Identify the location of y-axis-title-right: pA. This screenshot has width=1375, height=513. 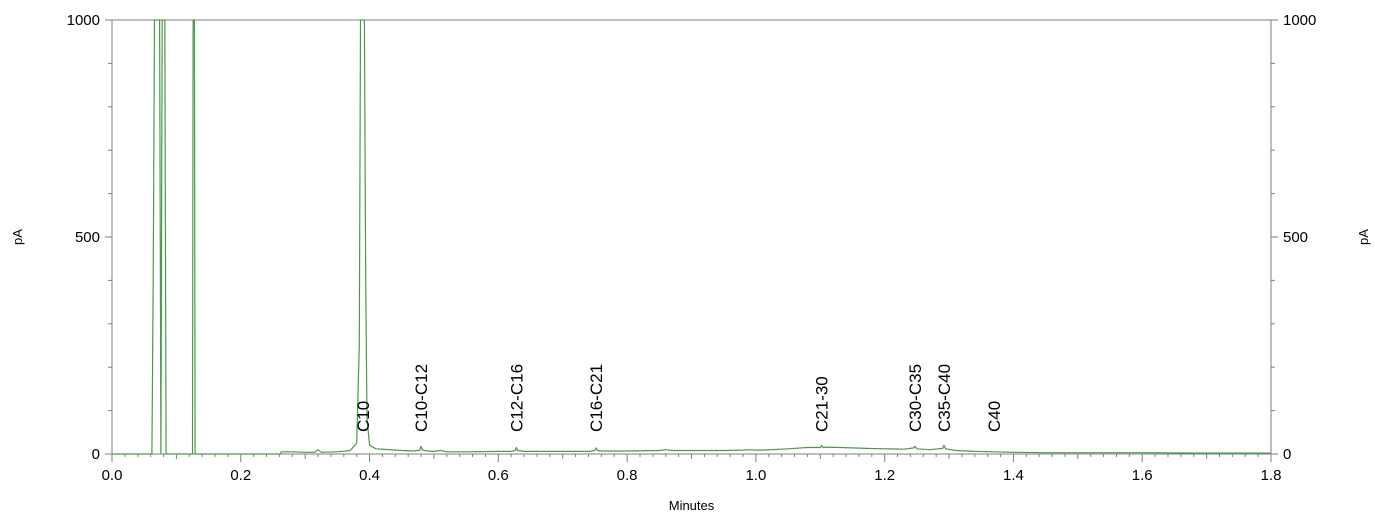
(1363, 237).